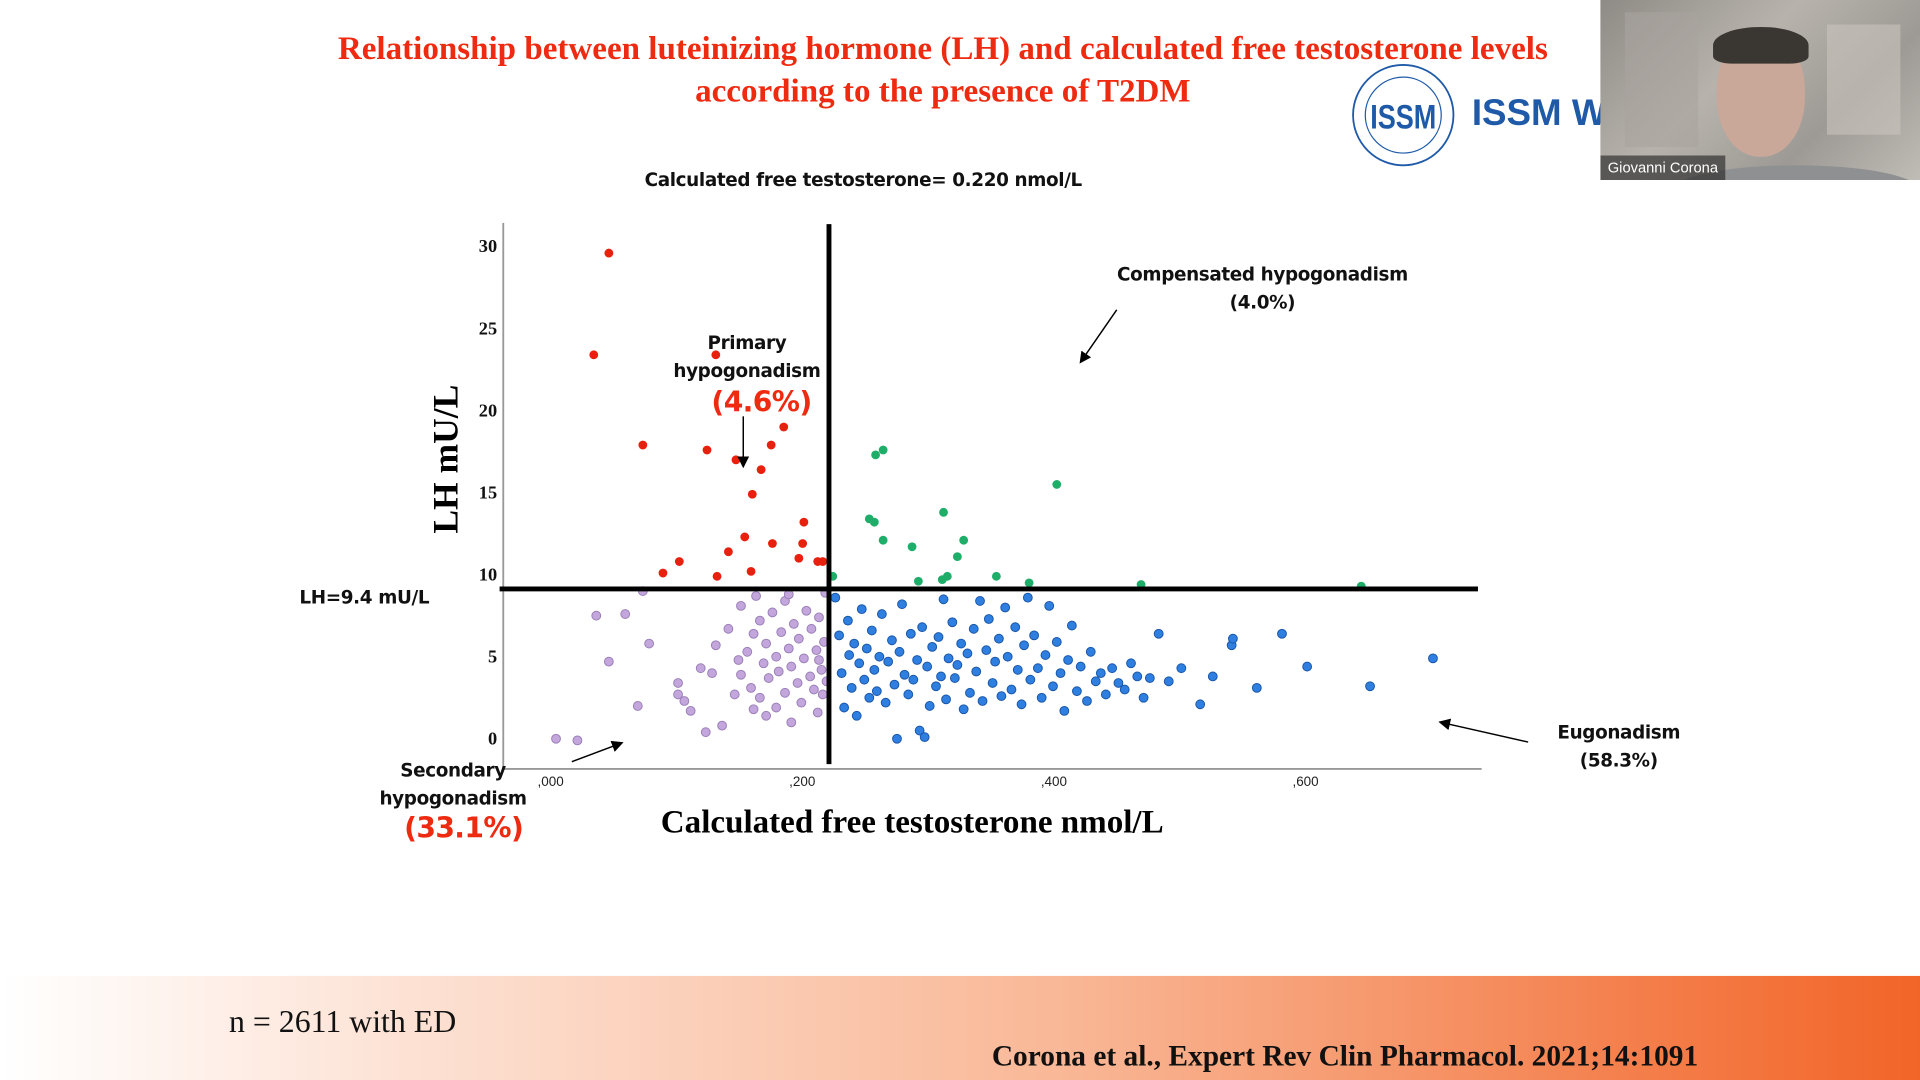 The width and height of the screenshot is (1920, 1080). What do you see at coordinates (912, 822) in the screenshot?
I see `x-axis-title: Calculated free testosterone nmol/L` at bounding box center [912, 822].